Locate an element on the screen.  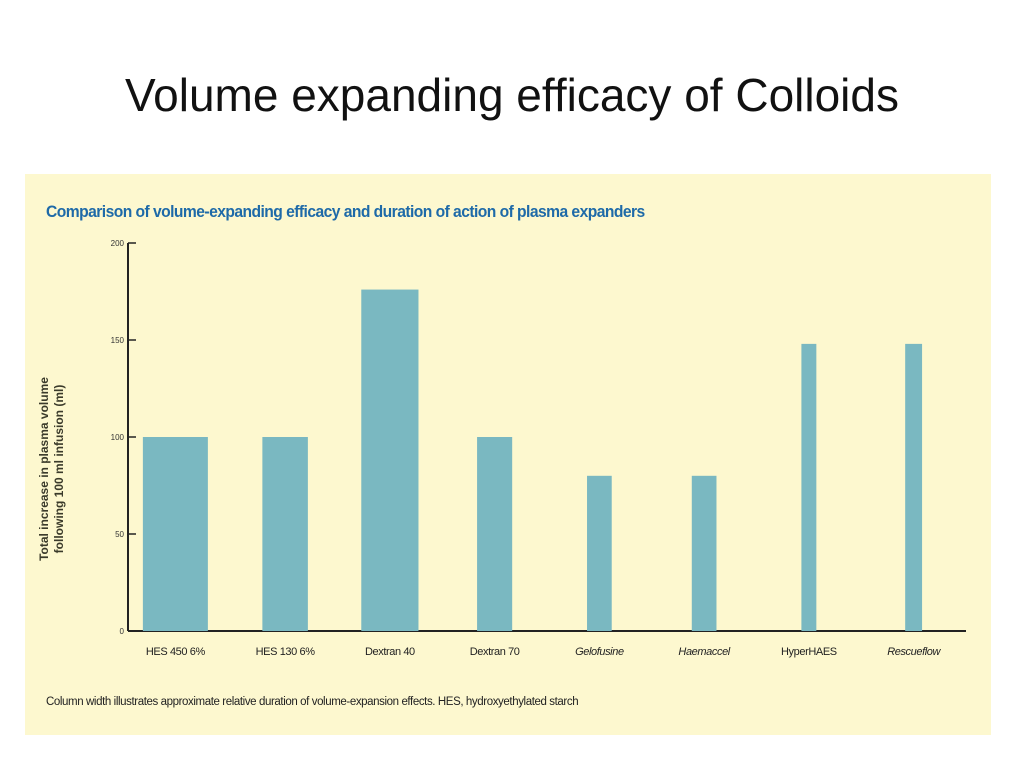
x-tick-label: HyperHAES is located at coordinates (809, 652).